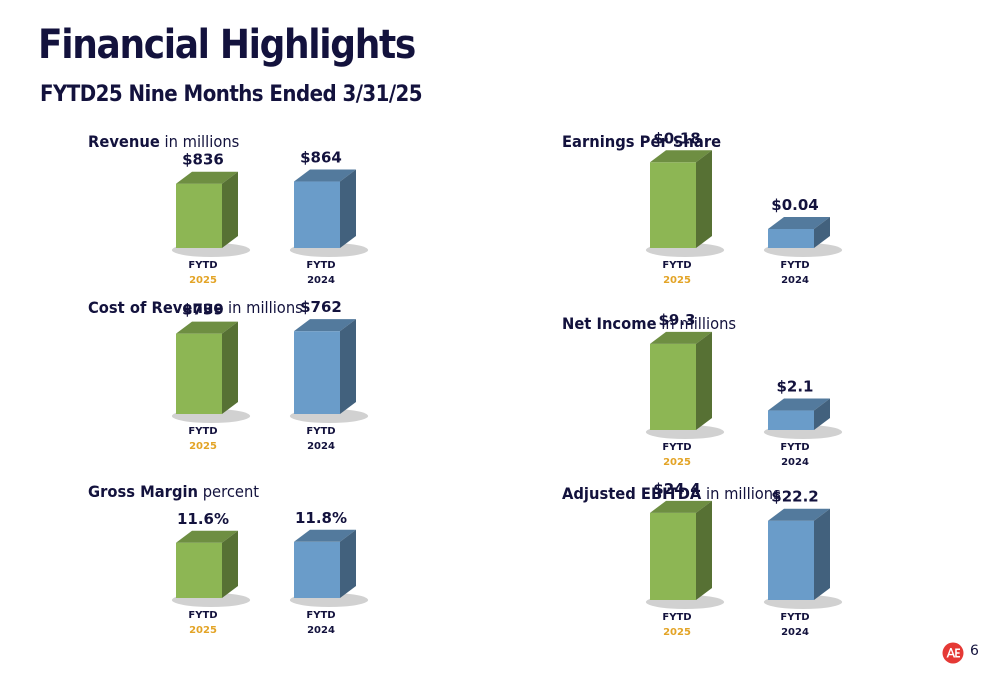  Describe the element at coordinates (203, 310) in the screenshot. I see `cost-of-revenue-value-label-0: $739` at that location.